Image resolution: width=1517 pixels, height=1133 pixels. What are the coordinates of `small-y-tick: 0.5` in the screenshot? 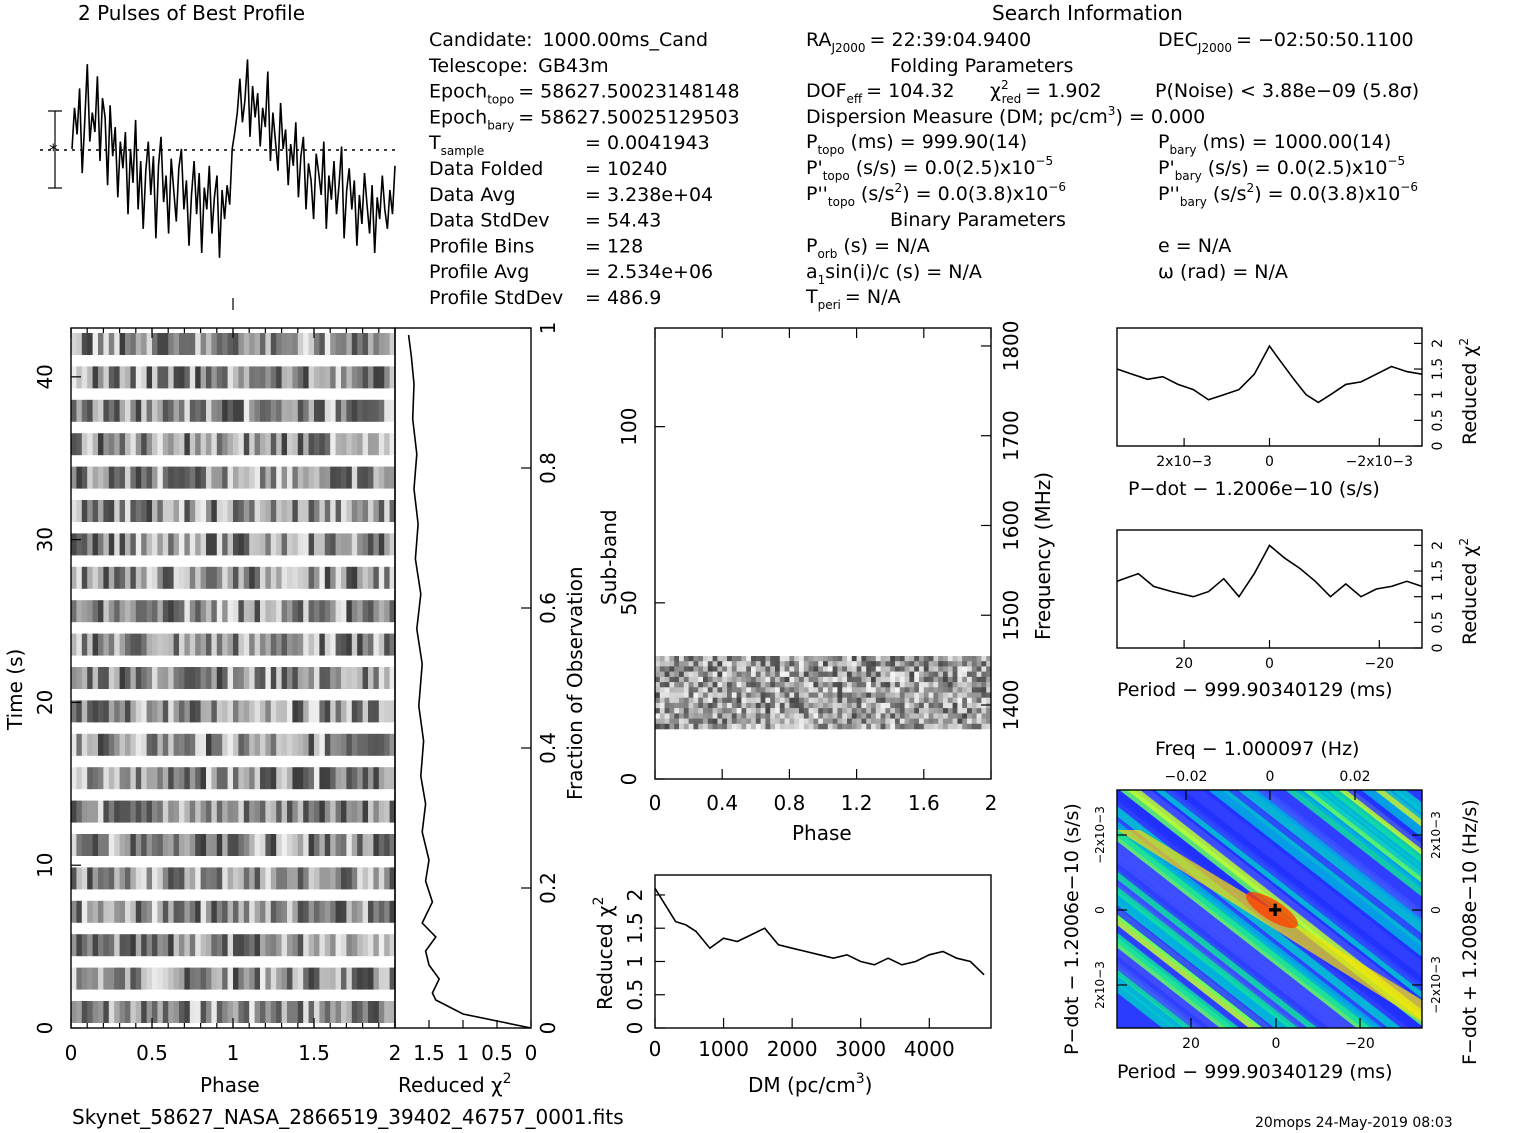 It's located at (1438, 622).